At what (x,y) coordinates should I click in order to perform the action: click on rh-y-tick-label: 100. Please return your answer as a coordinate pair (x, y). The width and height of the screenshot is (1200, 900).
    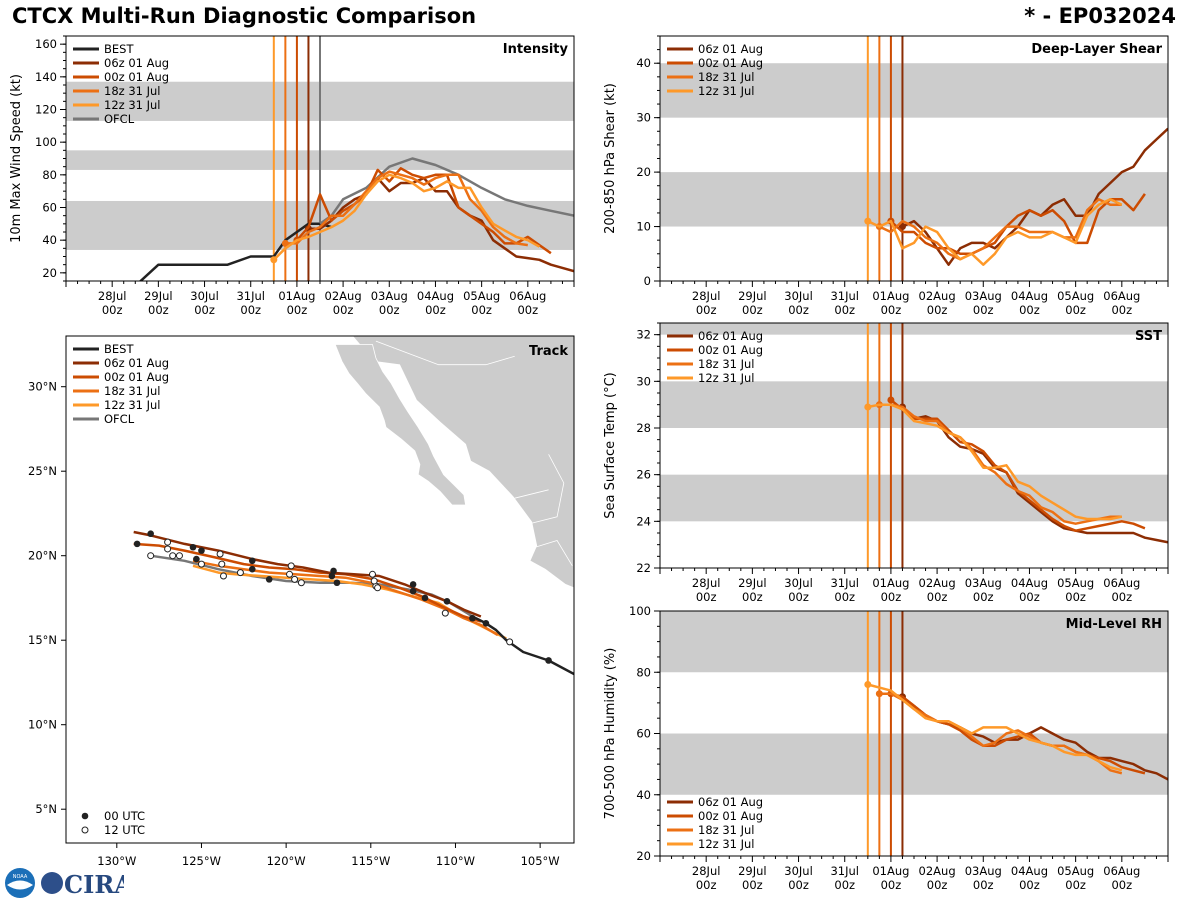
    Looking at the image, I should click on (640, 611).